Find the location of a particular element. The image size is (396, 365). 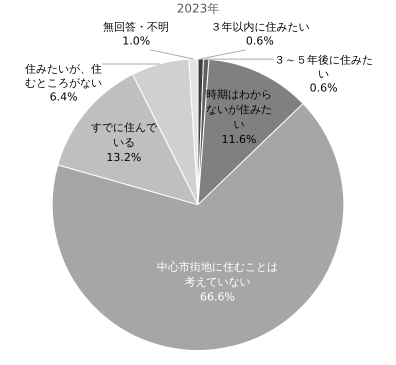

chart-title: 2023年 is located at coordinates (198, 8).